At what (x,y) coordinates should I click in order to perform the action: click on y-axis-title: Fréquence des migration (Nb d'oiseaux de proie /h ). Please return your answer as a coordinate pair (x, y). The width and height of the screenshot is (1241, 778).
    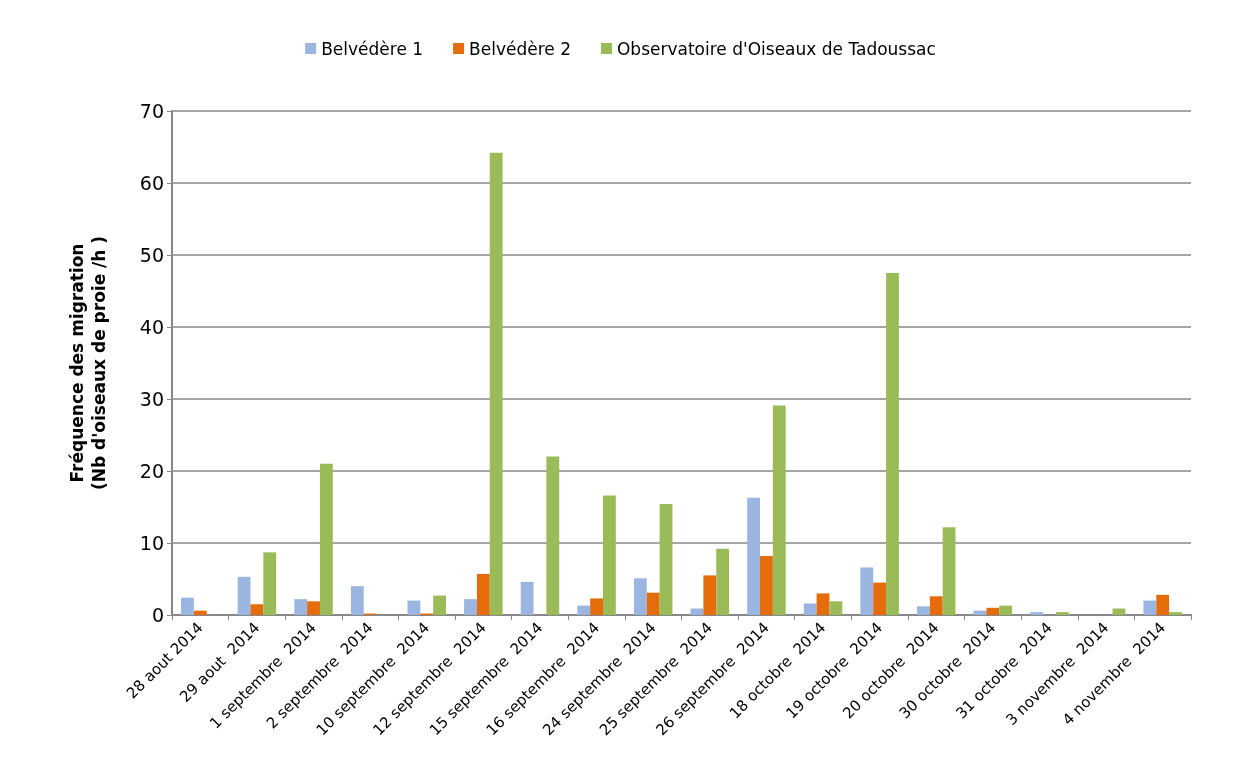
    Looking at the image, I should click on (88, 363).